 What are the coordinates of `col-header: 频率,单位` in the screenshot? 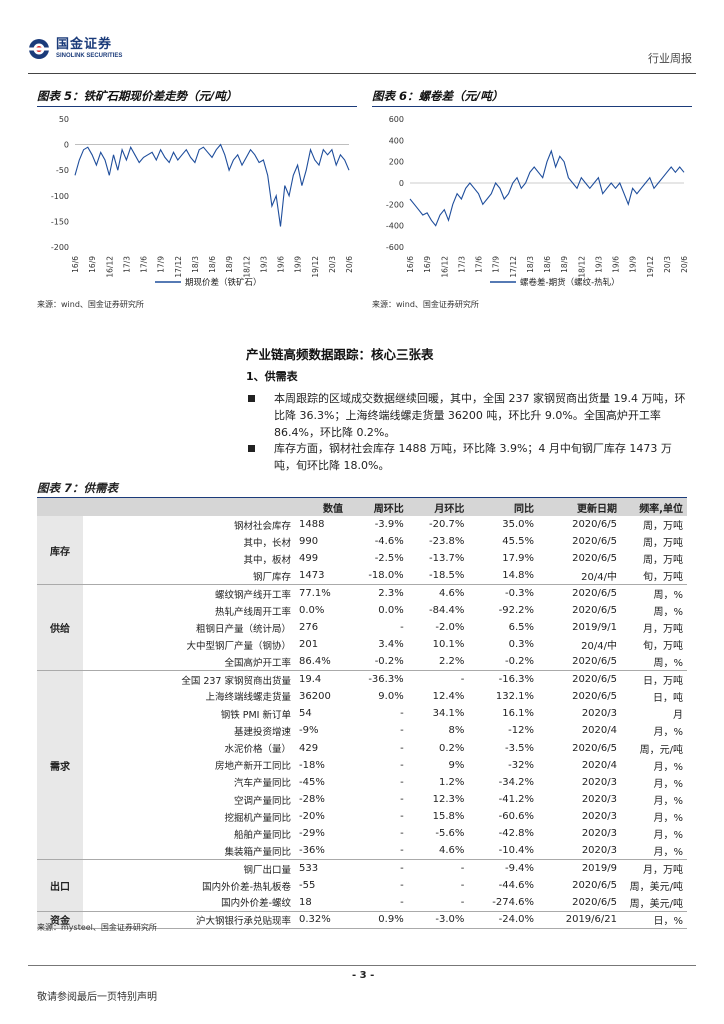 It's located at (654, 507).